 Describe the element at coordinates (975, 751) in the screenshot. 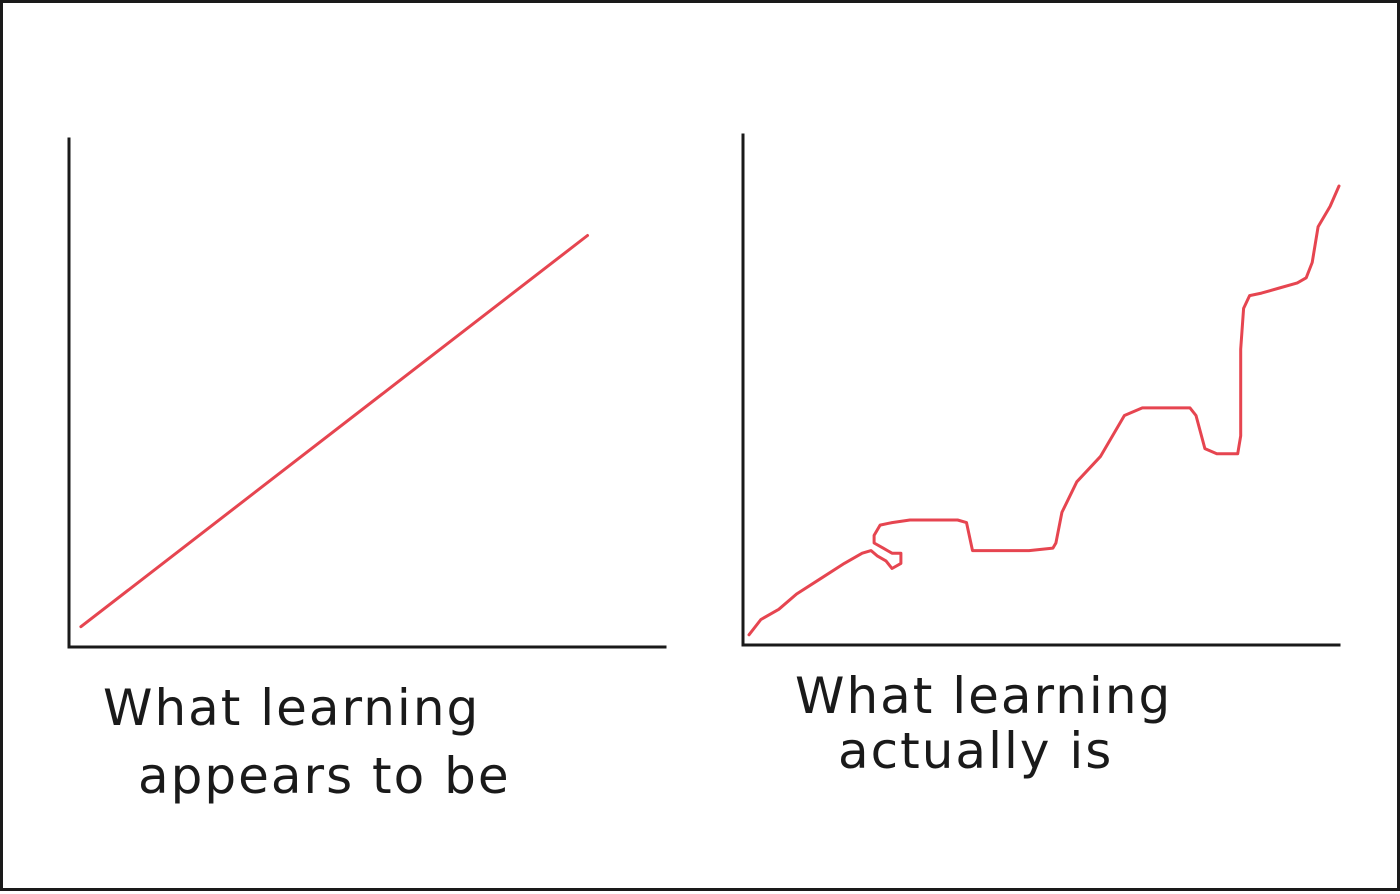

I see `caption-right-line-2: actually is` at that location.